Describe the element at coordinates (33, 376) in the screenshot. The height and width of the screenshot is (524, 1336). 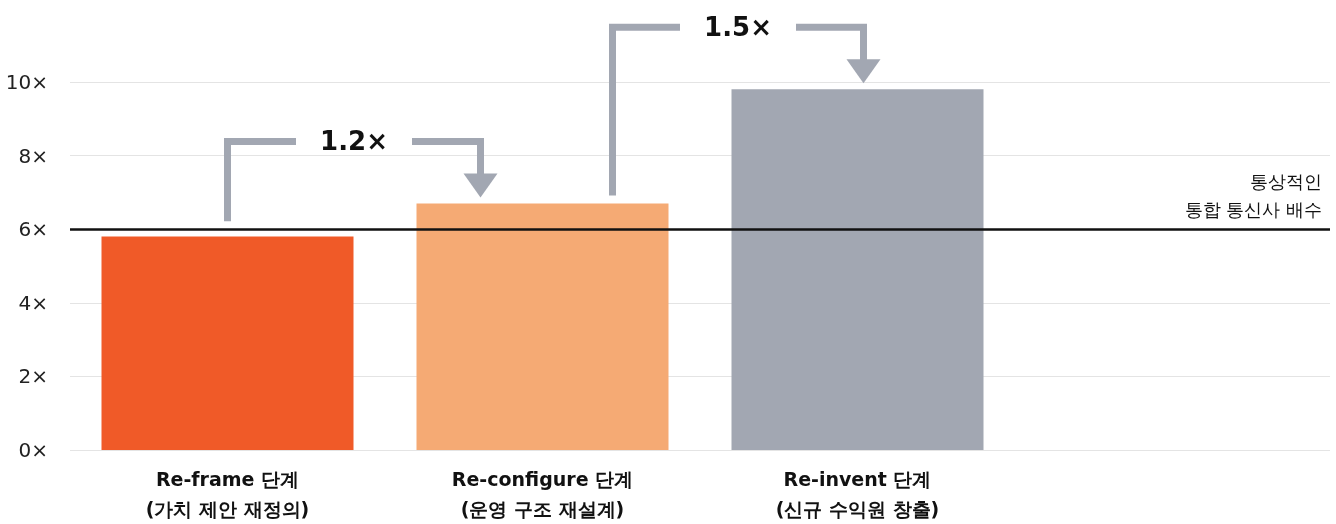
I see `y-tick-label: 2×` at that location.